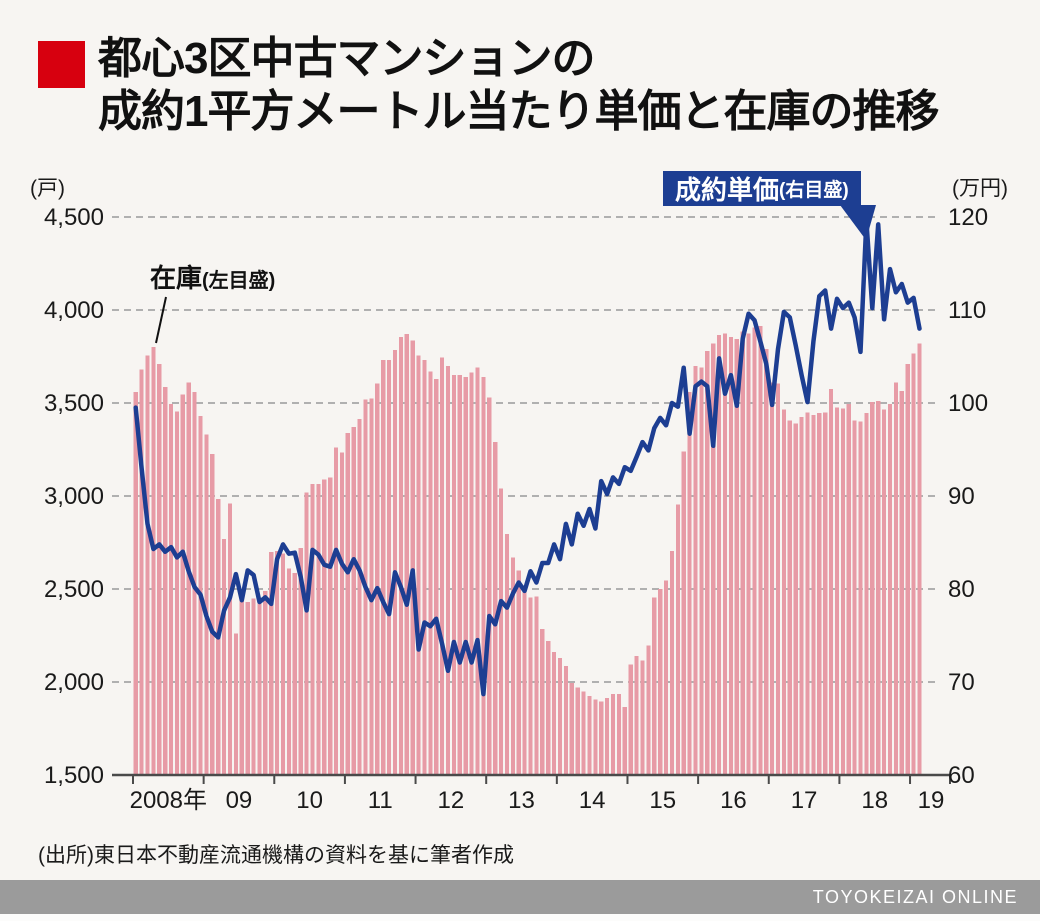  What do you see at coordinates (74, 217) in the screenshot?
I see `left-axis-tick-label: 4,500` at bounding box center [74, 217].